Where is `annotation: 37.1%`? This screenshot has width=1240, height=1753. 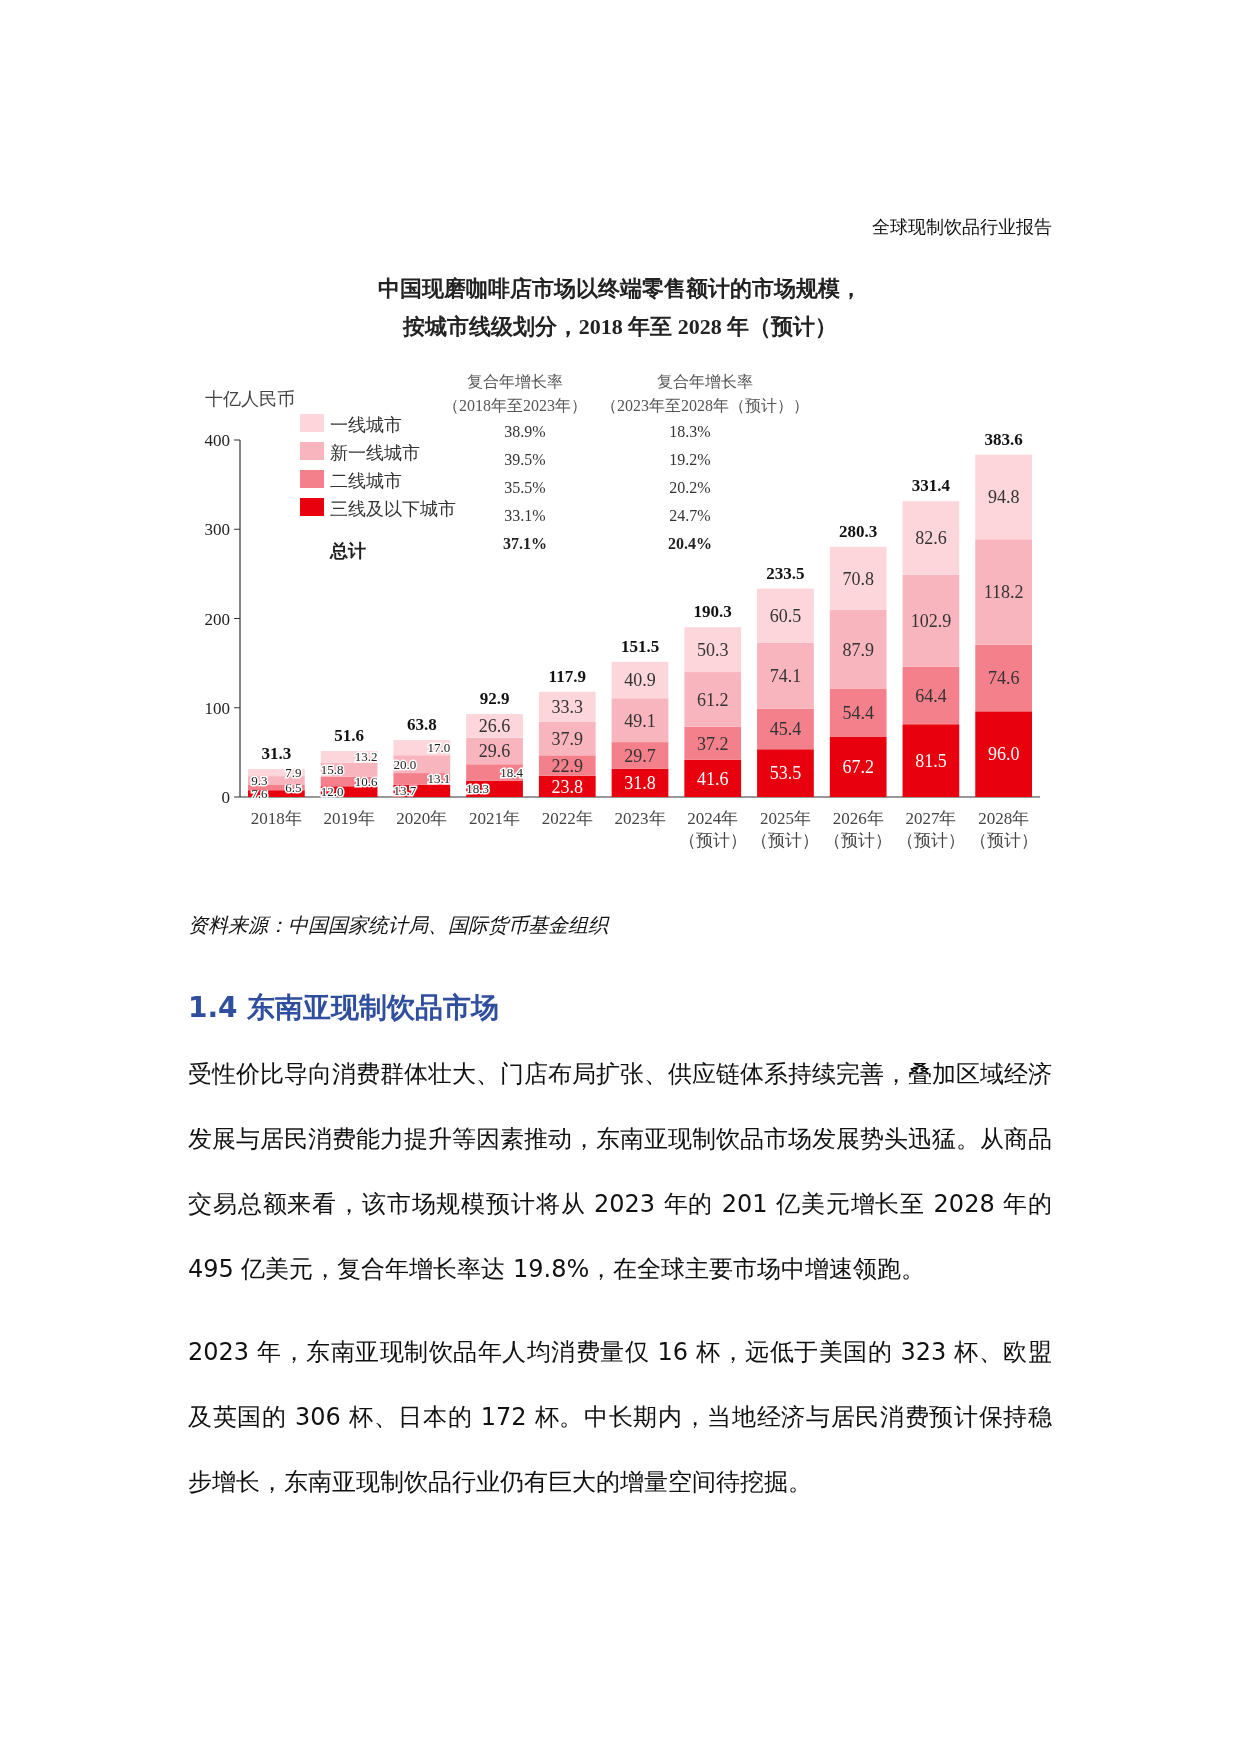 annotation: 37.1% is located at coordinates (525, 543).